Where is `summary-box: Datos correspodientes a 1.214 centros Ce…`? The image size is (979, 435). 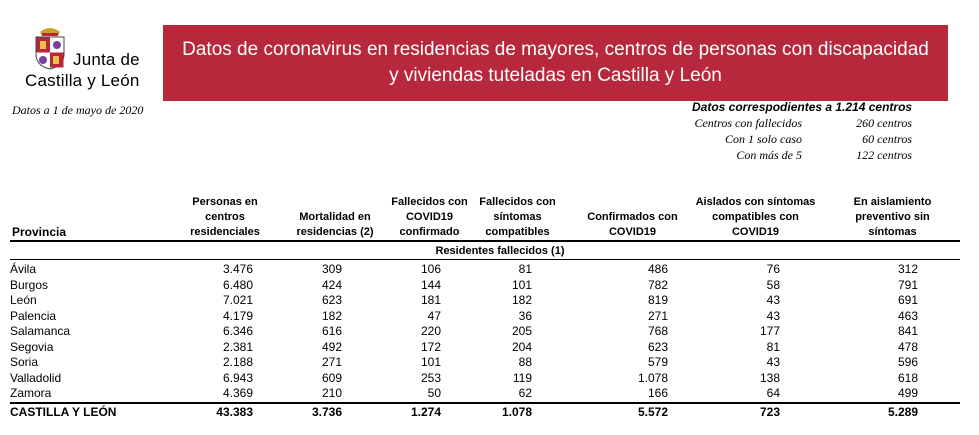 summary-box: Datos correspodientes a 1.214 centros Ce… is located at coordinates (820, 131).